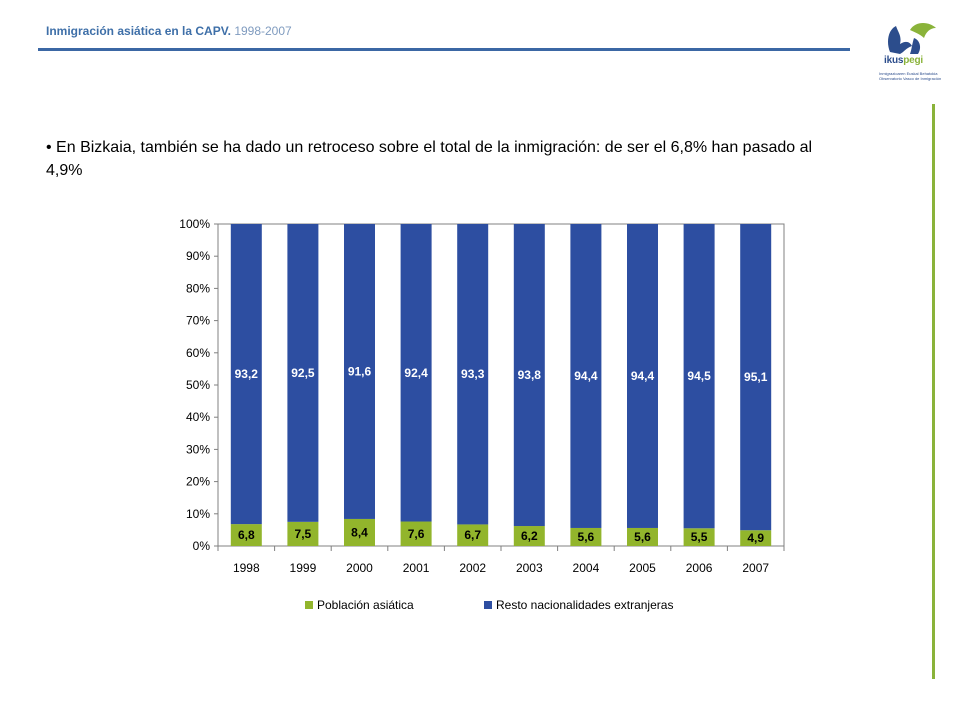 The width and height of the screenshot is (960, 720). What do you see at coordinates (933, 391) in the screenshot?
I see `side-accent-line` at bounding box center [933, 391].